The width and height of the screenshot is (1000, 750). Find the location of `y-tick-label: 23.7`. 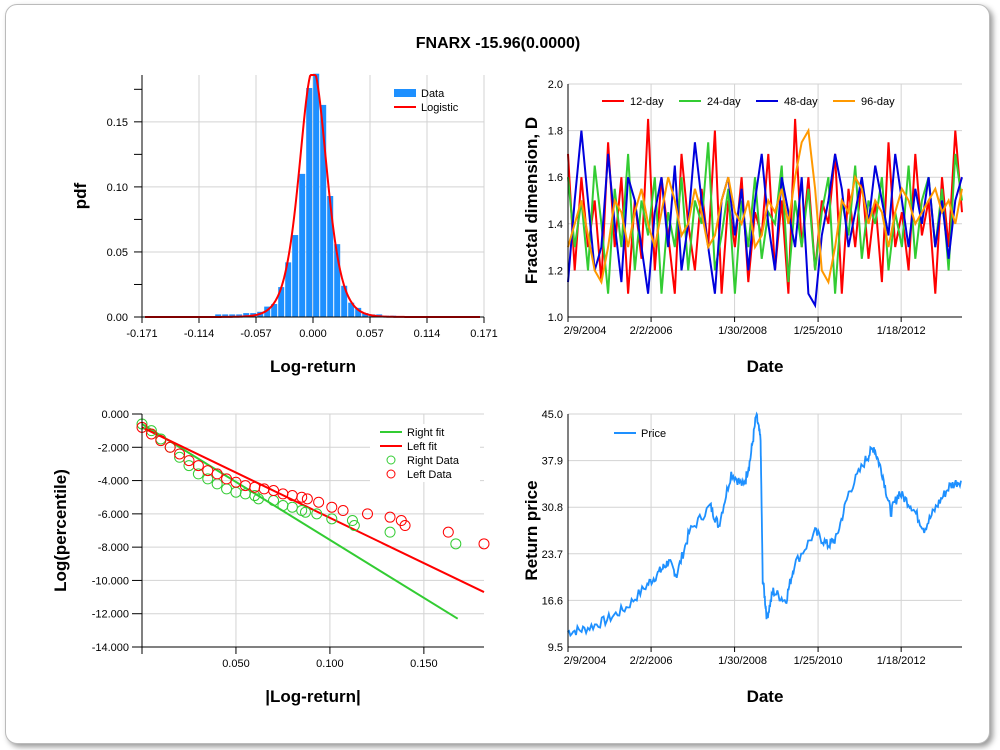

y-tick-label: 23.7 is located at coordinates (552, 555).